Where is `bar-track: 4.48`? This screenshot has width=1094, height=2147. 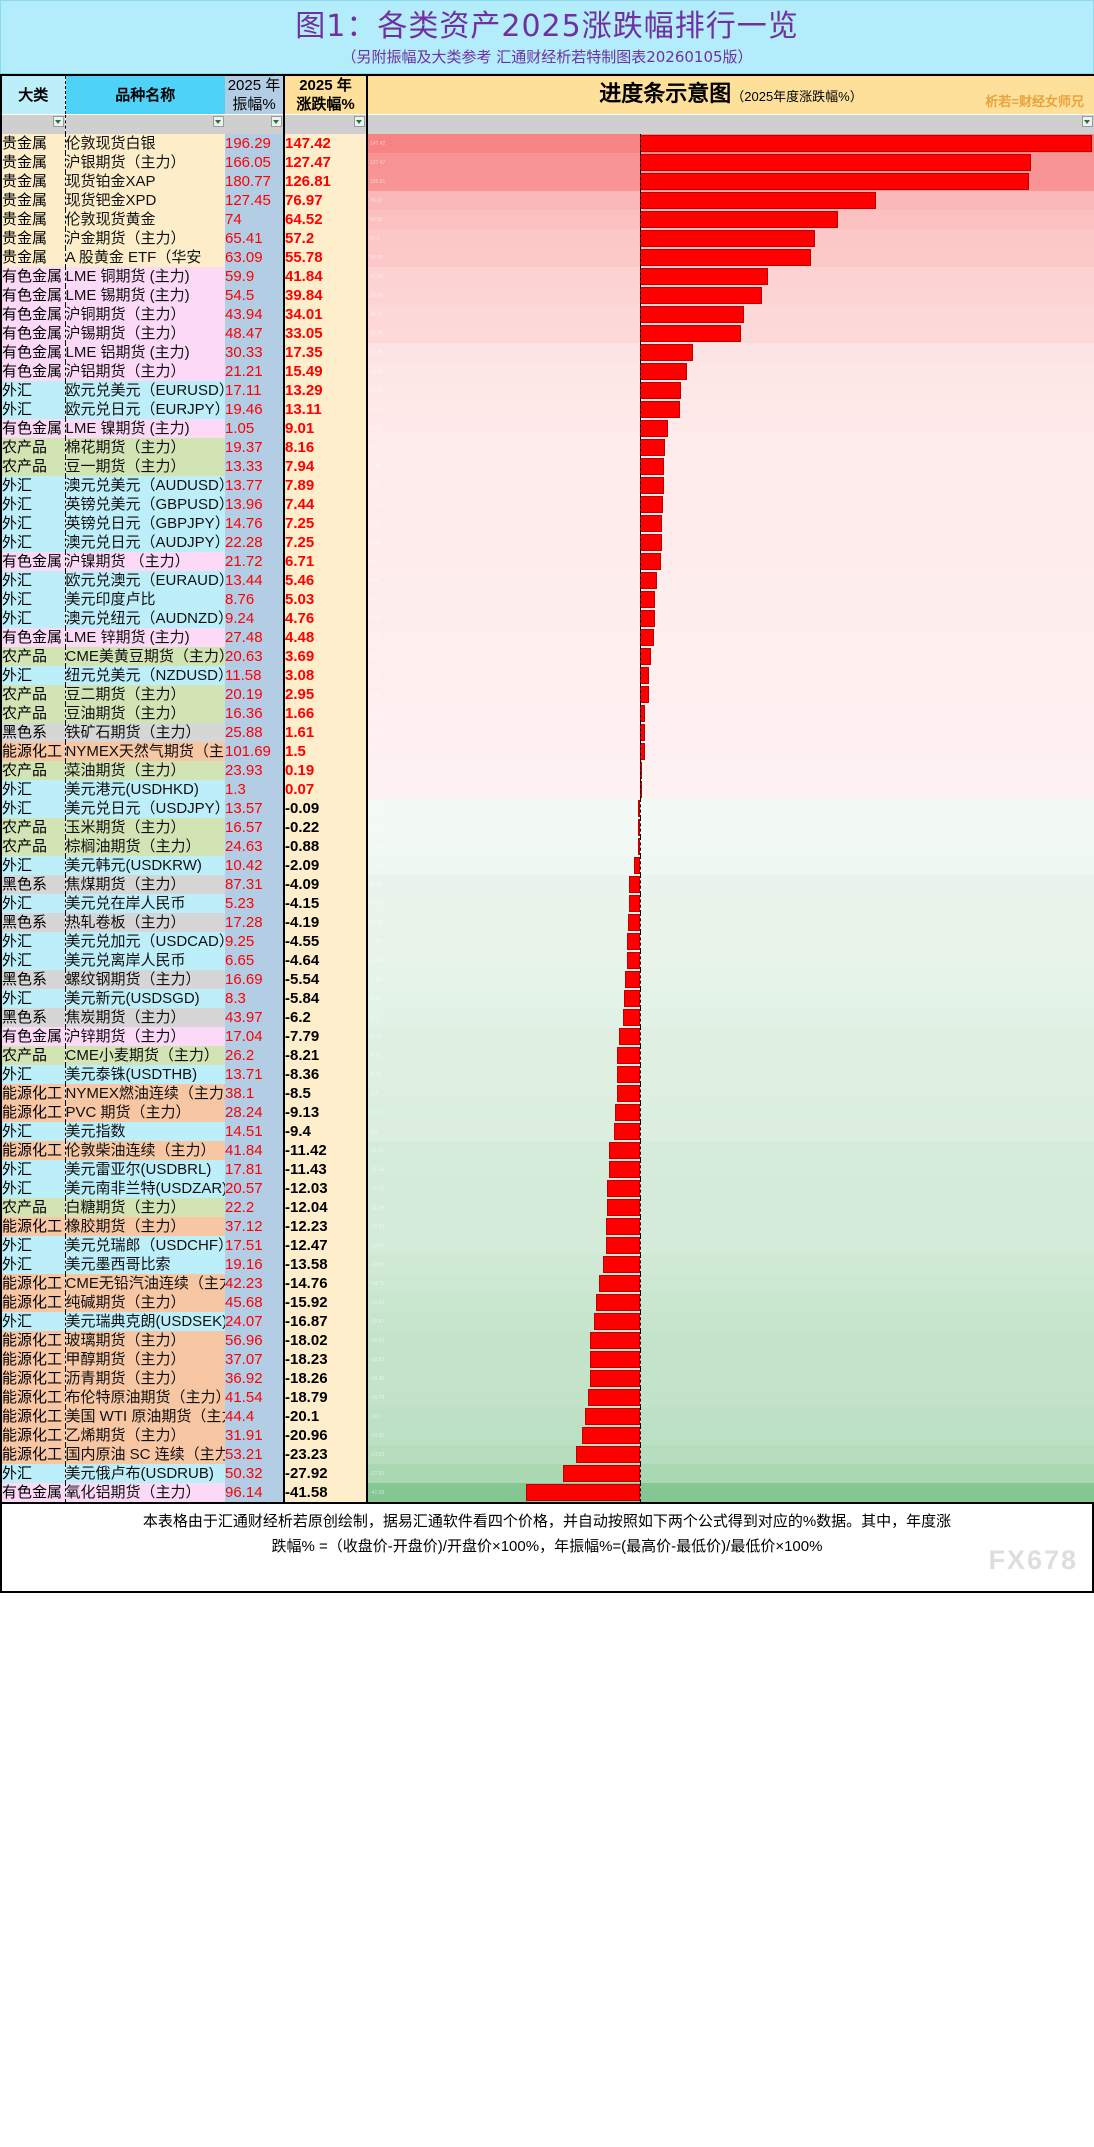 bar-track: 4.48 is located at coordinates (731, 637).